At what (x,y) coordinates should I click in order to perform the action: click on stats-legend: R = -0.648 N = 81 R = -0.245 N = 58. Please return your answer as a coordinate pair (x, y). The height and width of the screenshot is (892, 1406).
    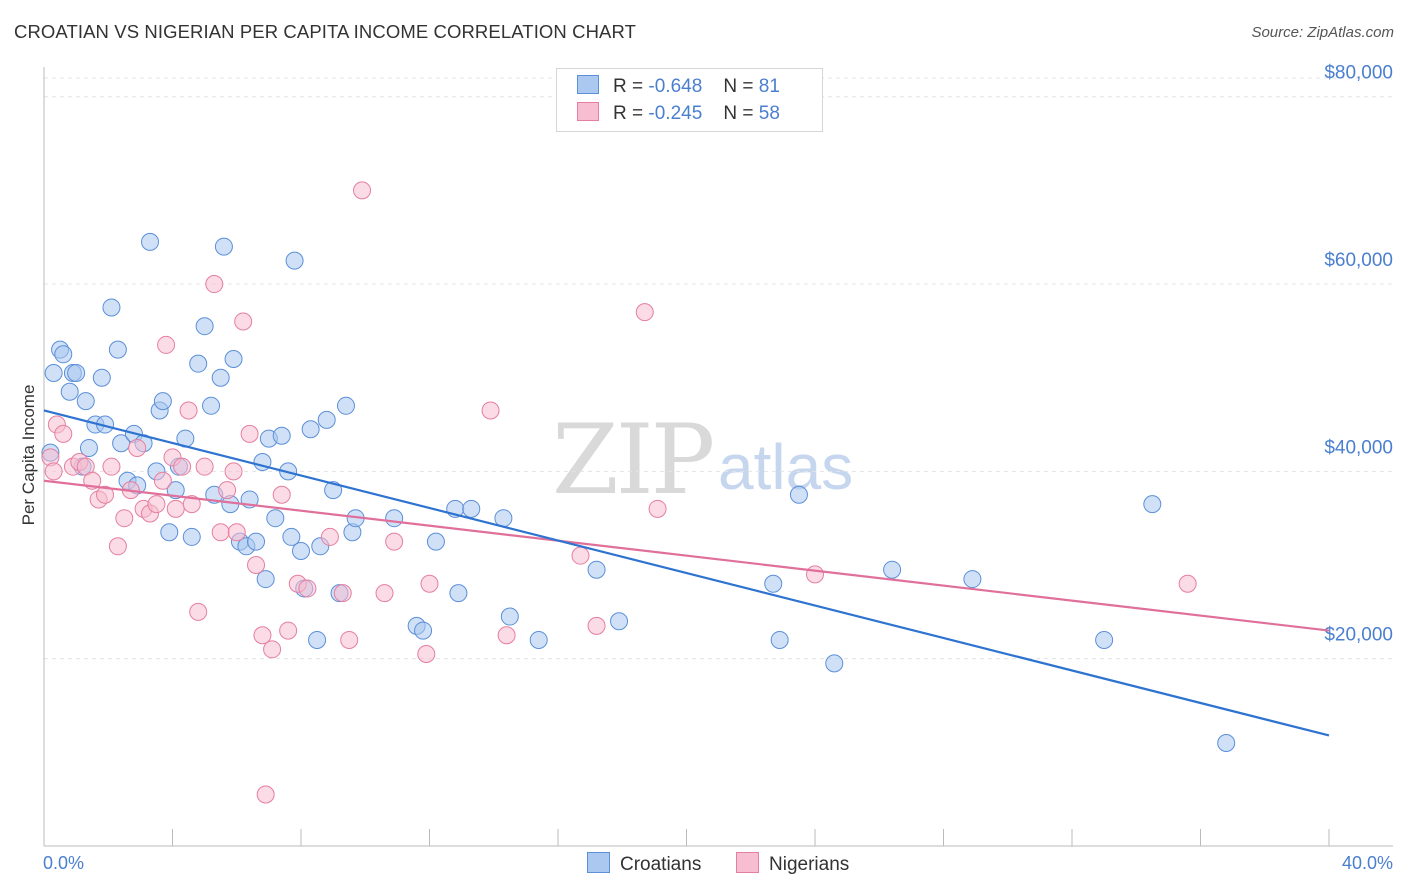
    Looking at the image, I should click on (689, 100).